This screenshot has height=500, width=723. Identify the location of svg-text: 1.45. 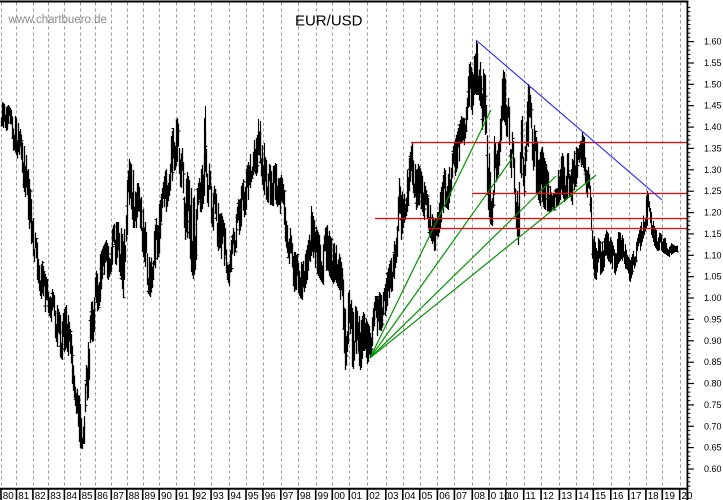
(713, 106).